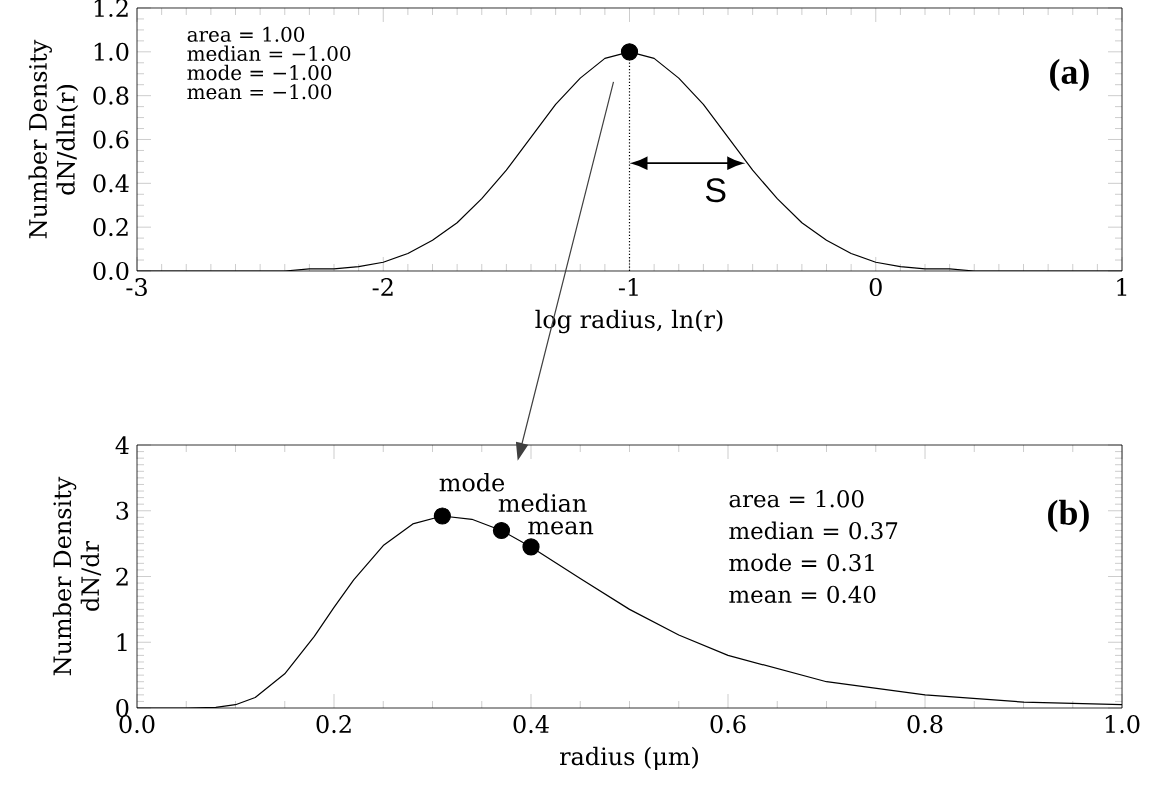 This screenshot has width=1151, height=802. Describe the element at coordinates (1122, 287) in the screenshot. I see `x-tick-label: 1` at that location.